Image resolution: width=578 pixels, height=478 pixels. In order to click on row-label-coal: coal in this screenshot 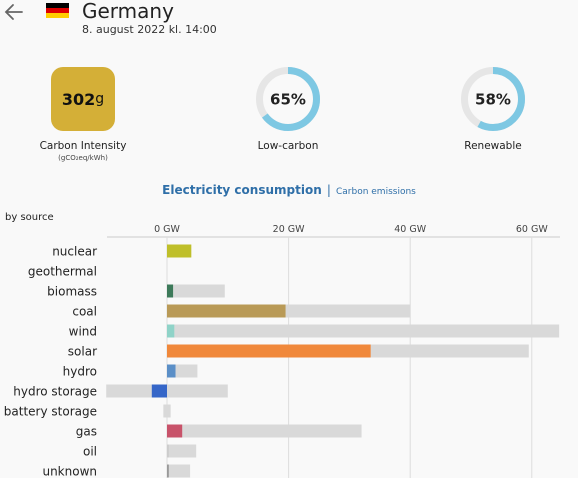, I will do `click(84, 312)`.